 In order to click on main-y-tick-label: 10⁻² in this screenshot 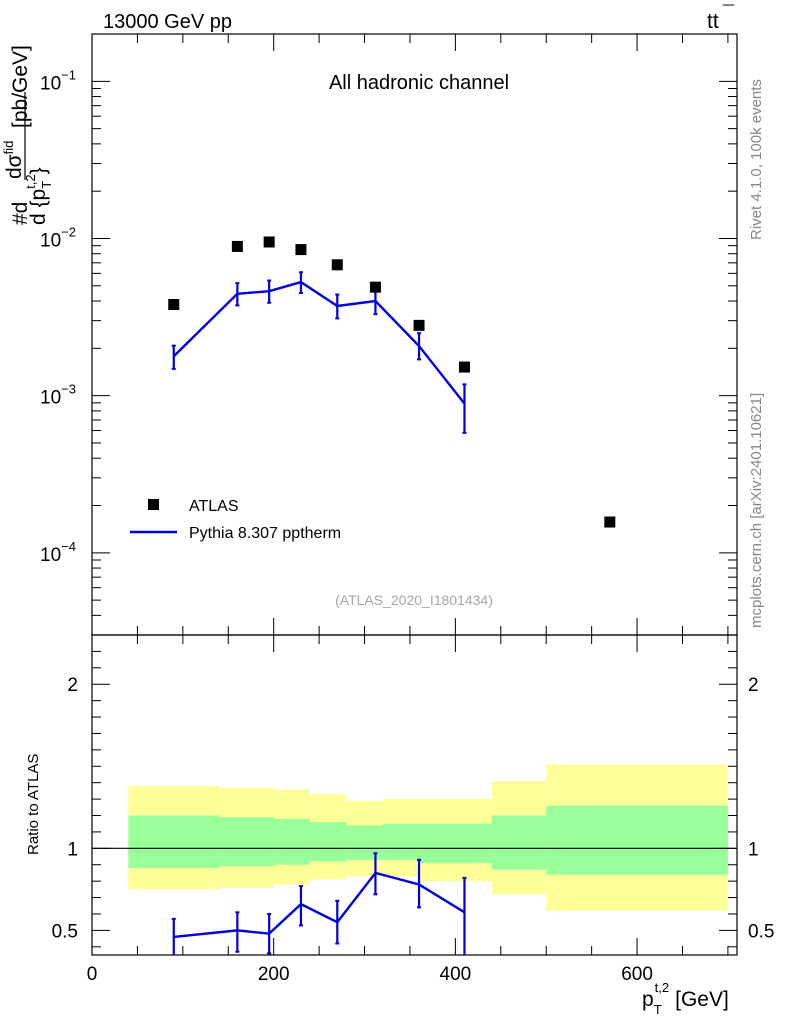, I will do `click(58, 237)`.